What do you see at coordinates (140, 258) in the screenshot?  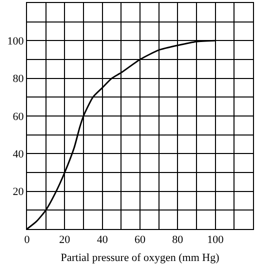 I see `x-axis-title: Partial pressure of oxygen (mm Hg)` at bounding box center [140, 258].